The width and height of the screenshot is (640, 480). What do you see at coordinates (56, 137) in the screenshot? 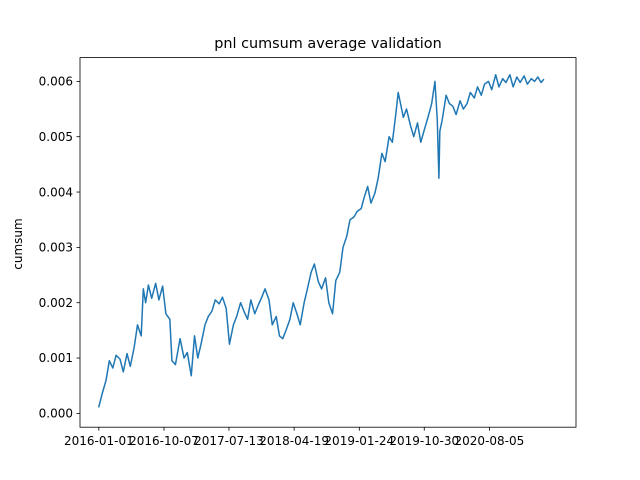
I see `y-tick-label: 0.005` at bounding box center [56, 137].